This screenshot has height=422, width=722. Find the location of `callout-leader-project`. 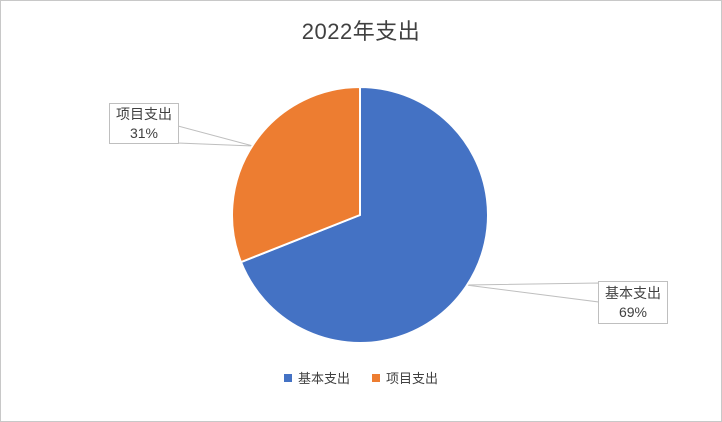

callout-leader-project is located at coordinates (215, 136).